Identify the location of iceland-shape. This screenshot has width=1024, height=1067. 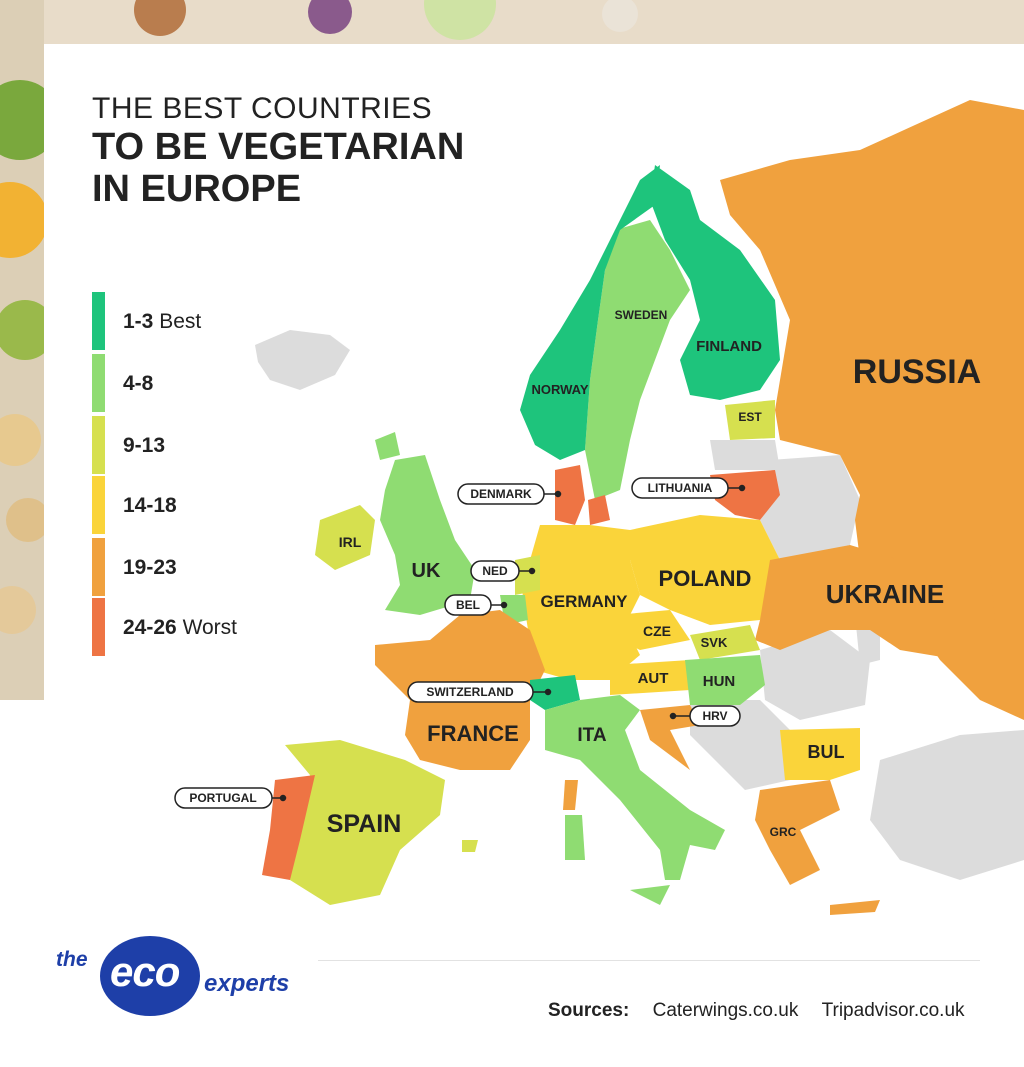
(302, 360).